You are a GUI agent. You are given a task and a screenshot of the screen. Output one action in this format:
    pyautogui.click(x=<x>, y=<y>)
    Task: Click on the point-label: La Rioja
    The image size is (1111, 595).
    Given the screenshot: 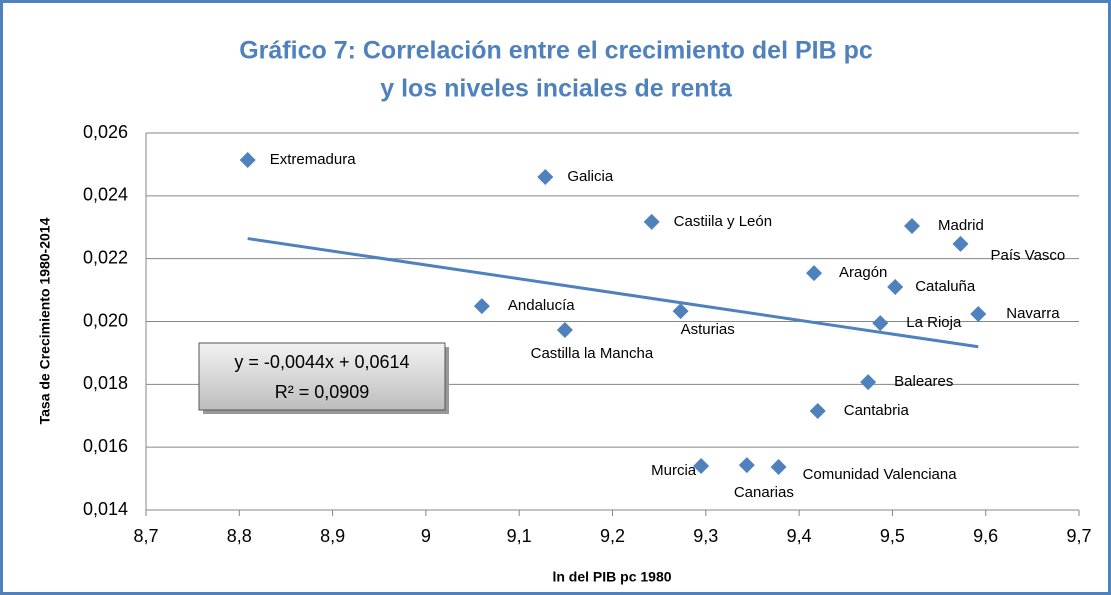 What is the action you would take?
    pyautogui.click(x=934, y=322)
    